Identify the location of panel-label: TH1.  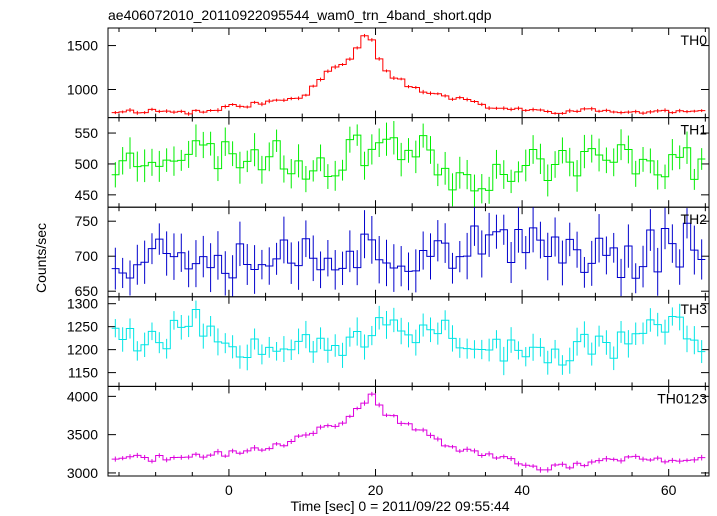
(694, 130).